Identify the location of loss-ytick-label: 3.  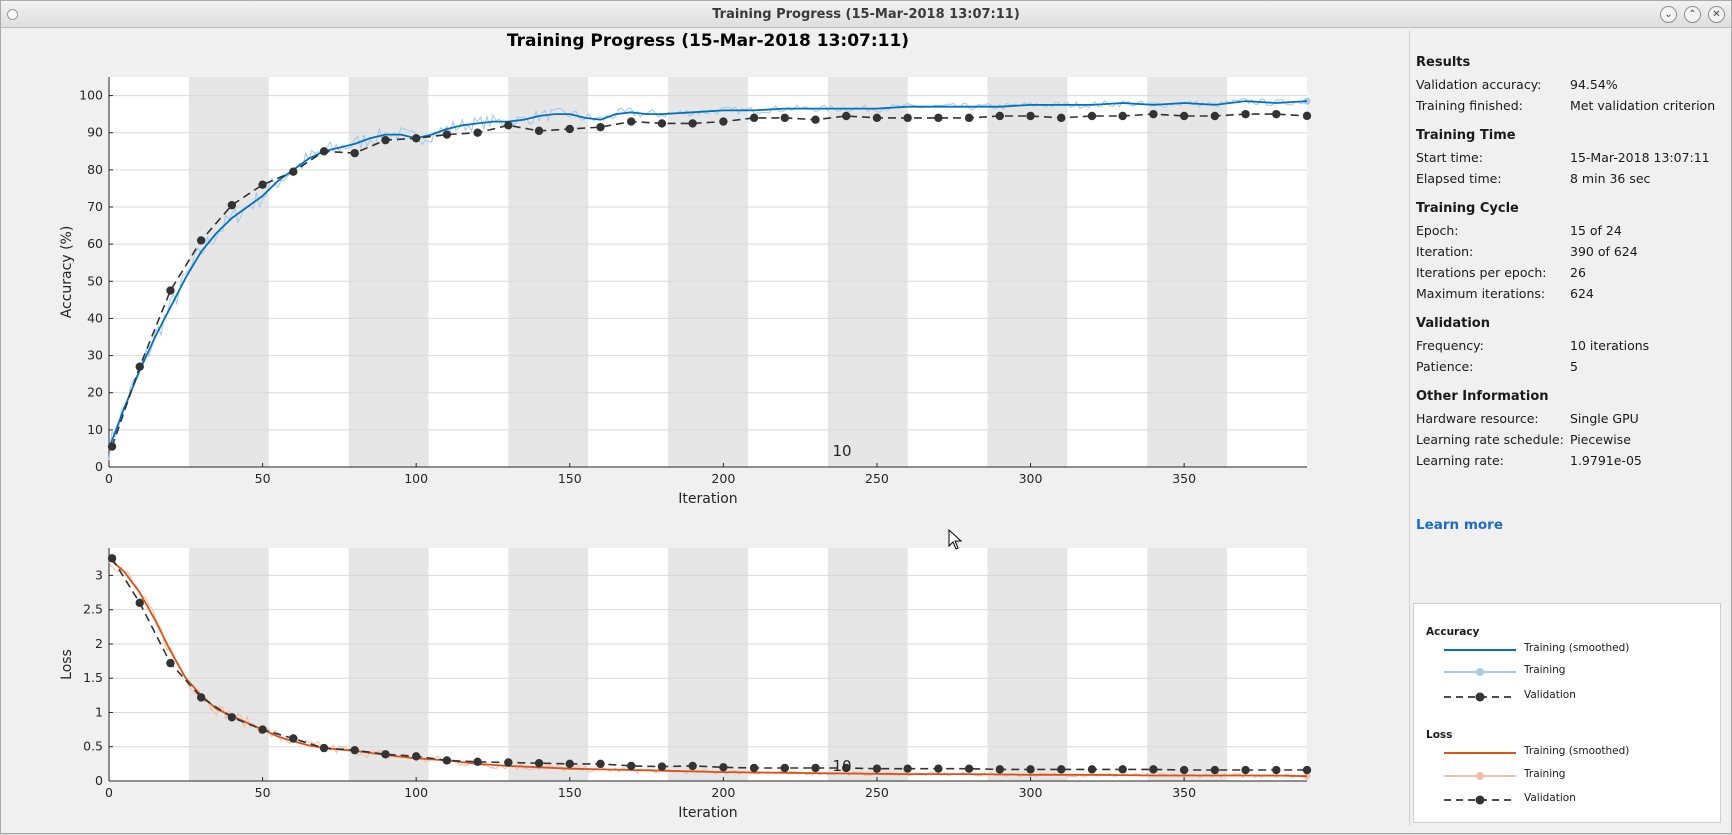
(99, 574).